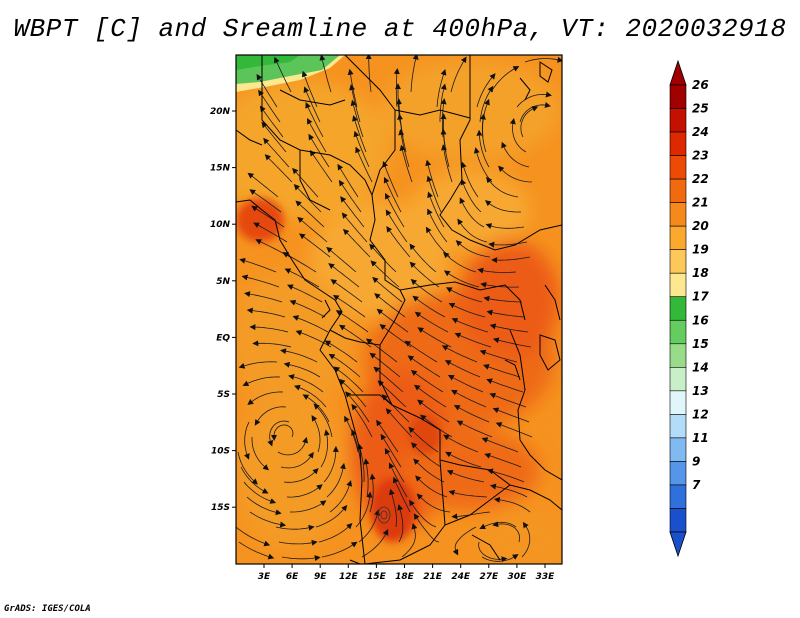  Describe the element at coordinates (220, 112) in the screenshot. I see `y-tick-label: 20N` at that location.